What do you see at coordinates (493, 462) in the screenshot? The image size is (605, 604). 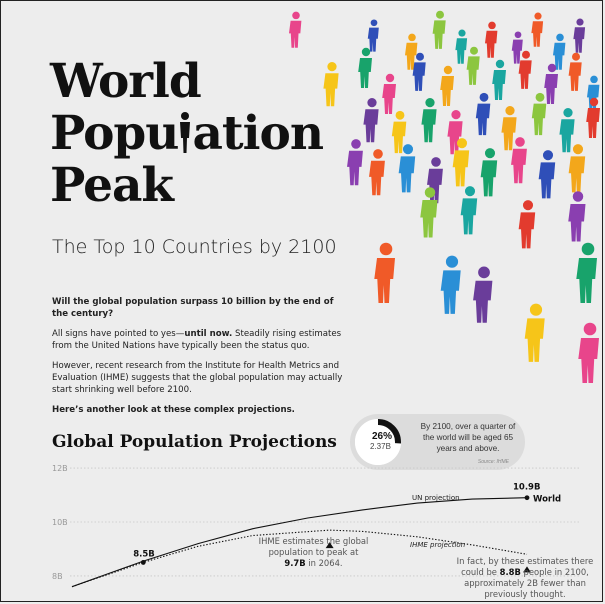 I see `callout-source: Source: IHME` at bounding box center [493, 462].